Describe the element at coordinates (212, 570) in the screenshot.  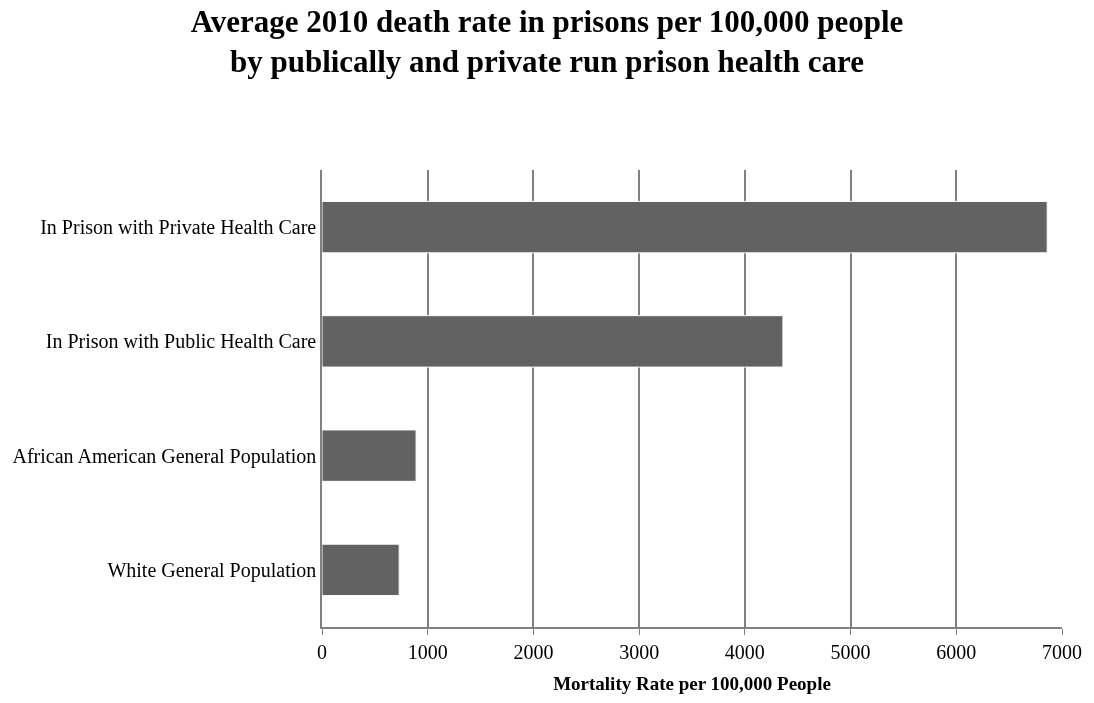
I see `y-tick-label: White General Population` at that location.